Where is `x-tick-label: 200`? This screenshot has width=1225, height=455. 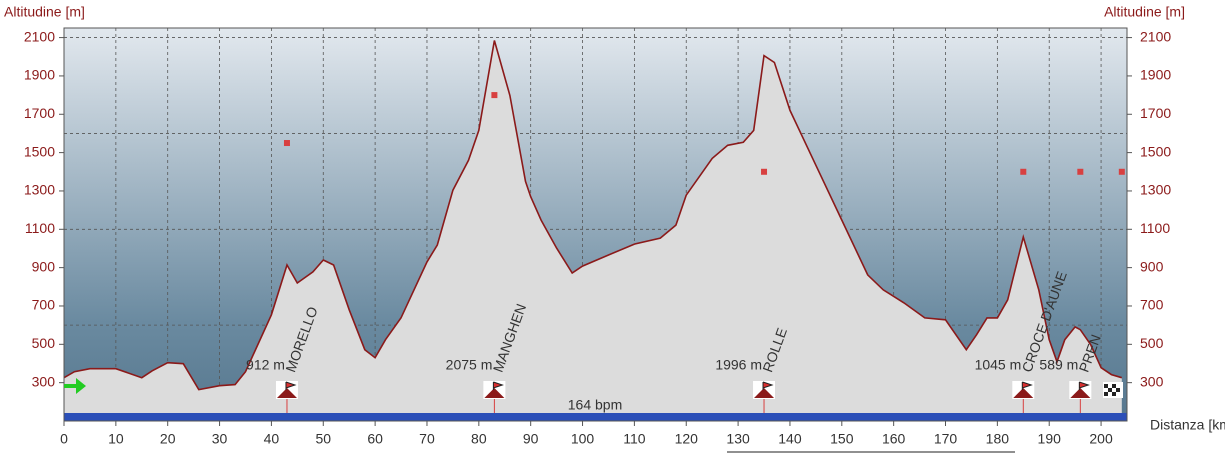
x-tick-label: 200 is located at coordinates (1101, 439).